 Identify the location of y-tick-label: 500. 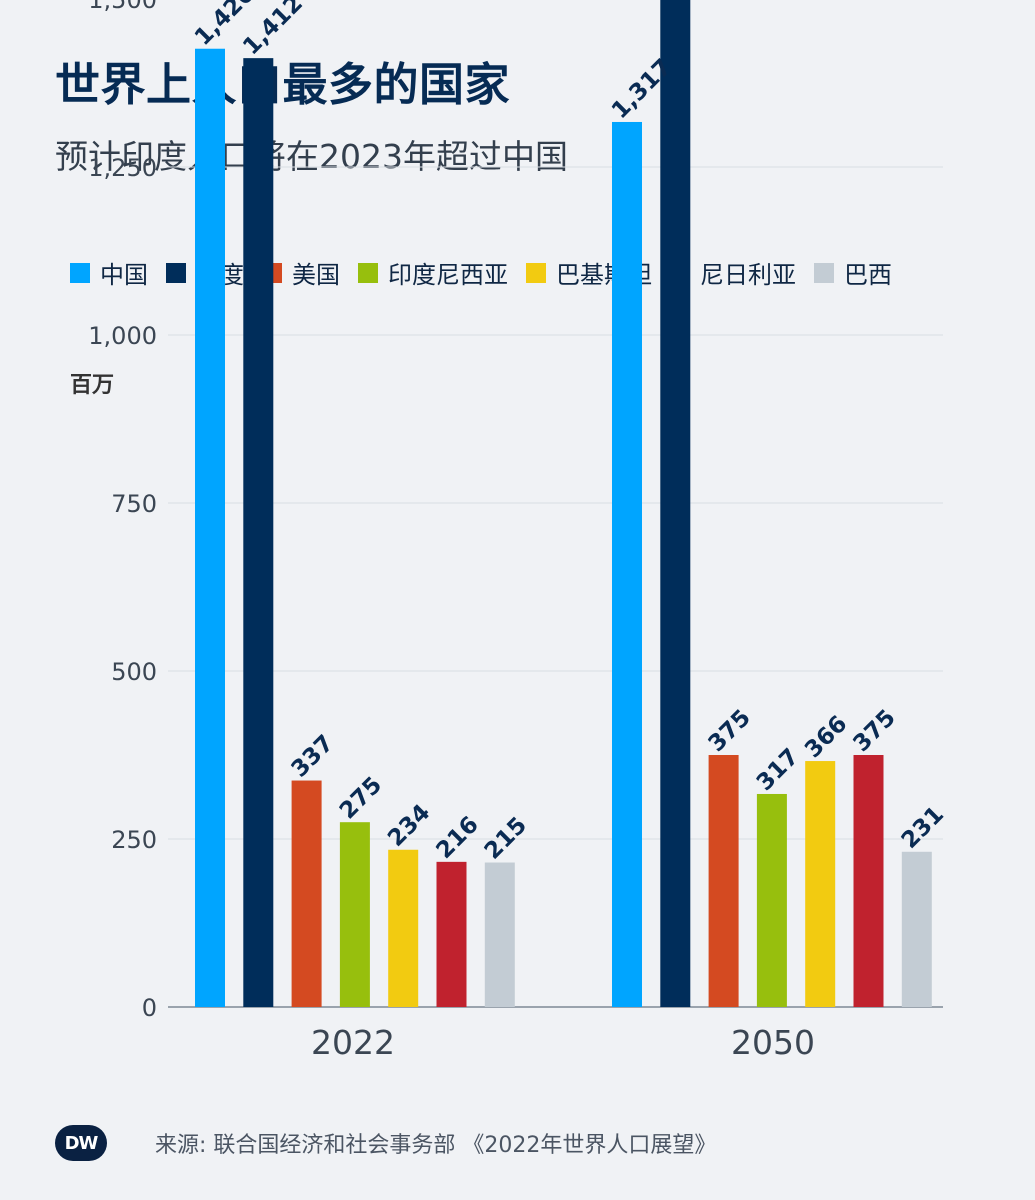
(134, 672).